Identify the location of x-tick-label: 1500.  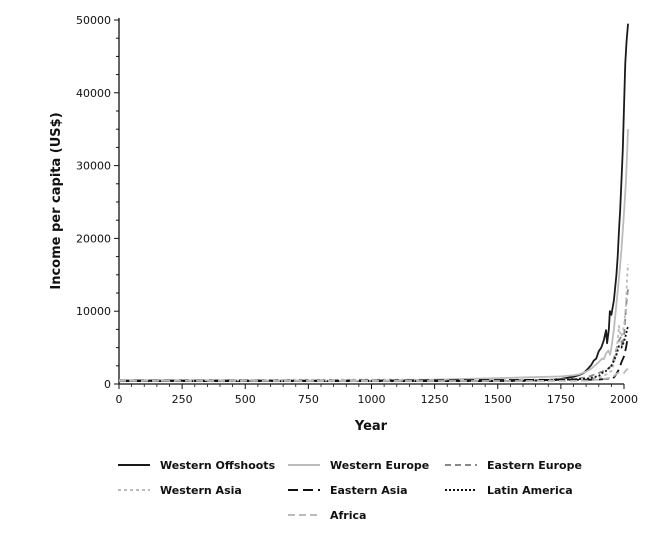
(498, 399).